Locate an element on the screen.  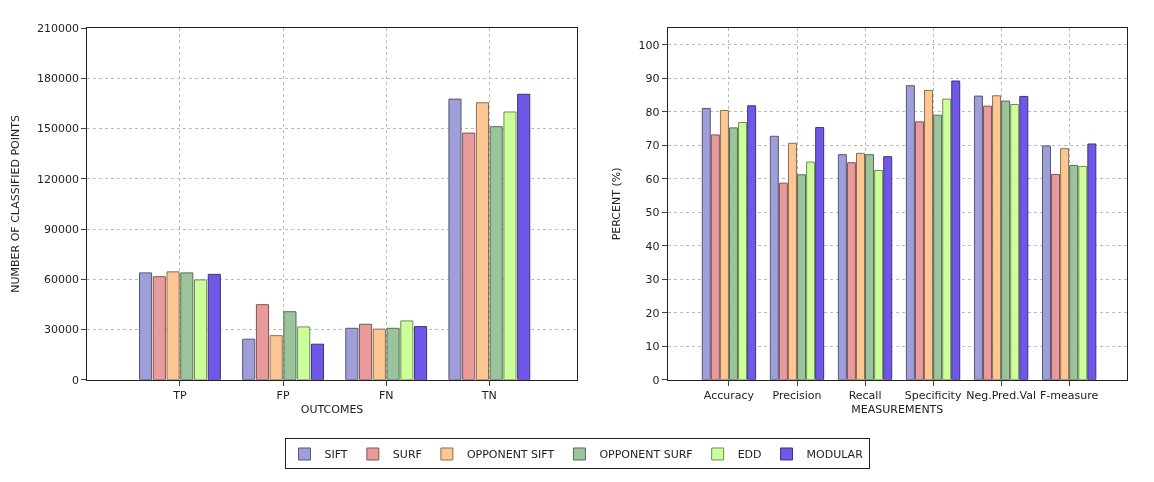
x-tick-label: Recall is located at coordinates (865, 395).